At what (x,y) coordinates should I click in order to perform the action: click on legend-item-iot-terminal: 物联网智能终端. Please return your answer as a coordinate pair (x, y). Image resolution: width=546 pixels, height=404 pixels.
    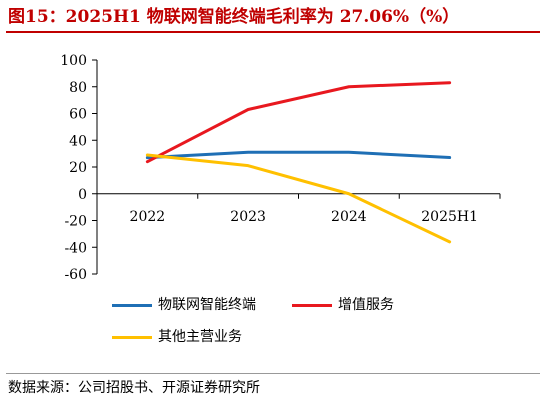
    Looking at the image, I should click on (184, 305).